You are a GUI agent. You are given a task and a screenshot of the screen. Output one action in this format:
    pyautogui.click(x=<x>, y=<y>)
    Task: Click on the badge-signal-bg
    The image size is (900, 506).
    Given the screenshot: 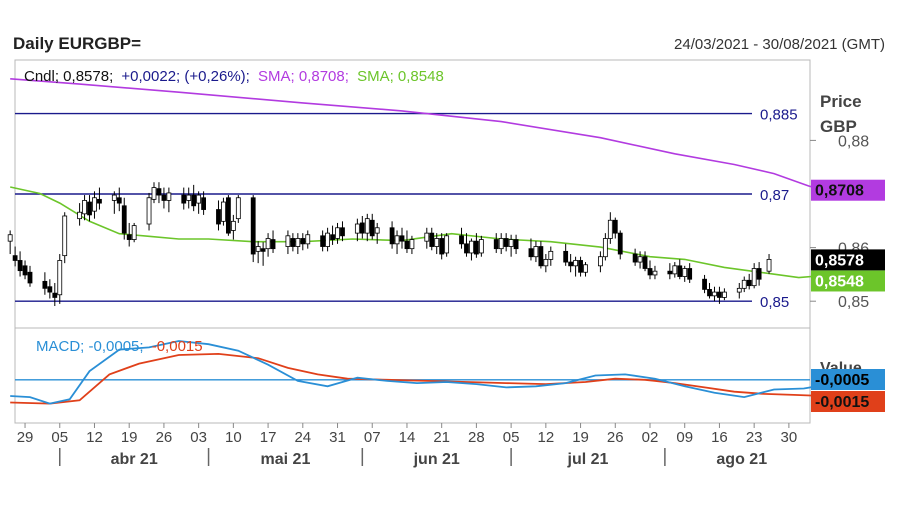 What is the action you would take?
    pyautogui.click(x=848, y=401)
    